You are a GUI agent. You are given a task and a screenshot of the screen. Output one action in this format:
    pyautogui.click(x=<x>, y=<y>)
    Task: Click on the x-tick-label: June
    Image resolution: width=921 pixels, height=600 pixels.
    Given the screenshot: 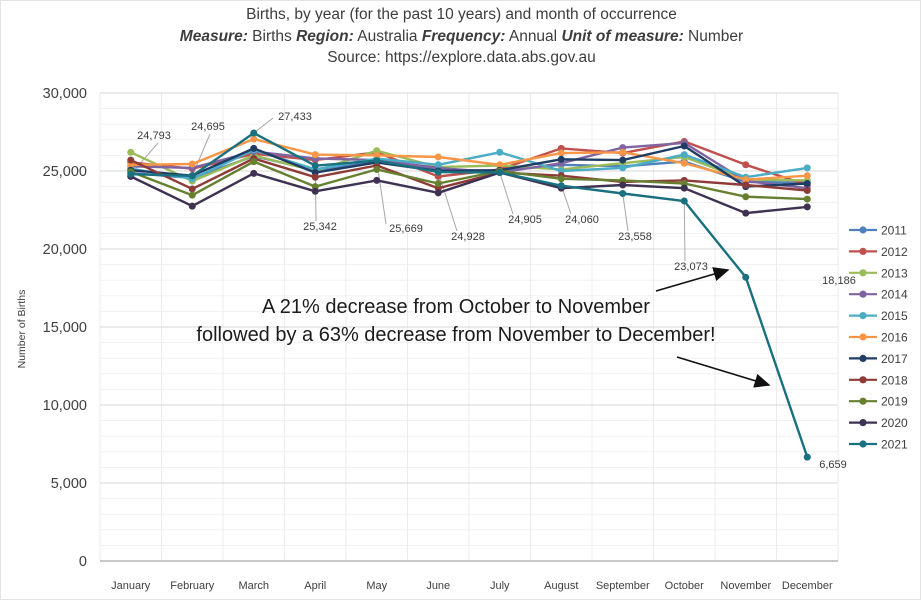 What is the action you would take?
    pyautogui.click(x=438, y=586)
    